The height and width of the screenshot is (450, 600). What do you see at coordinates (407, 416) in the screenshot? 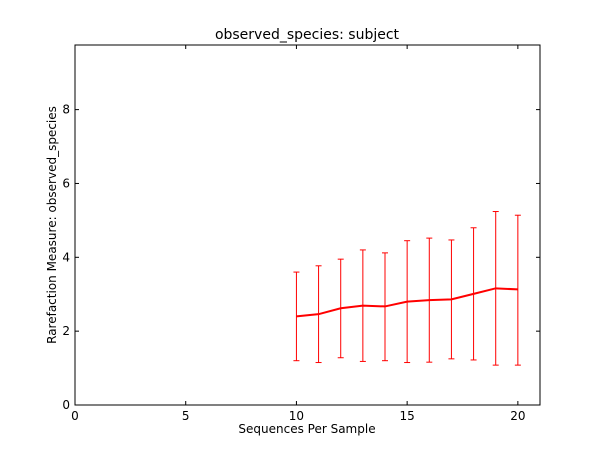
I see `x-tick-label: 15` at bounding box center [407, 416].